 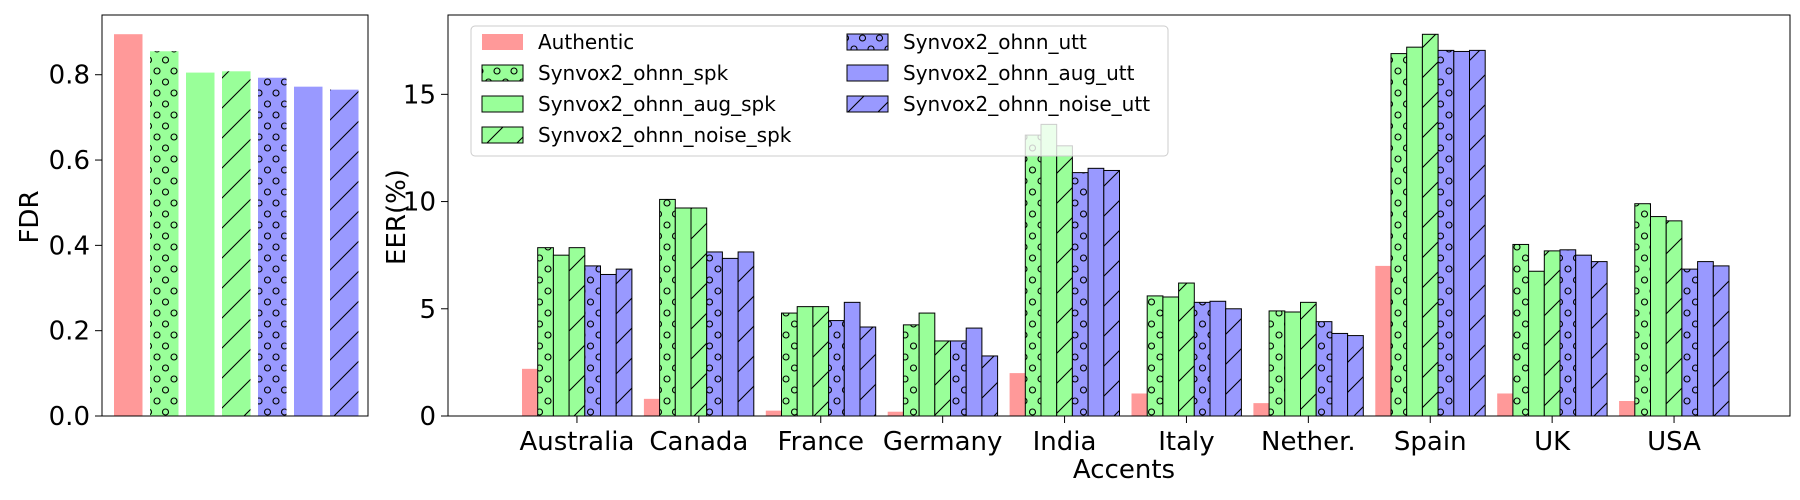 I want to click on eer-bar-italy-synvox2-ohnn-spk, so click(x=1155, y=356).